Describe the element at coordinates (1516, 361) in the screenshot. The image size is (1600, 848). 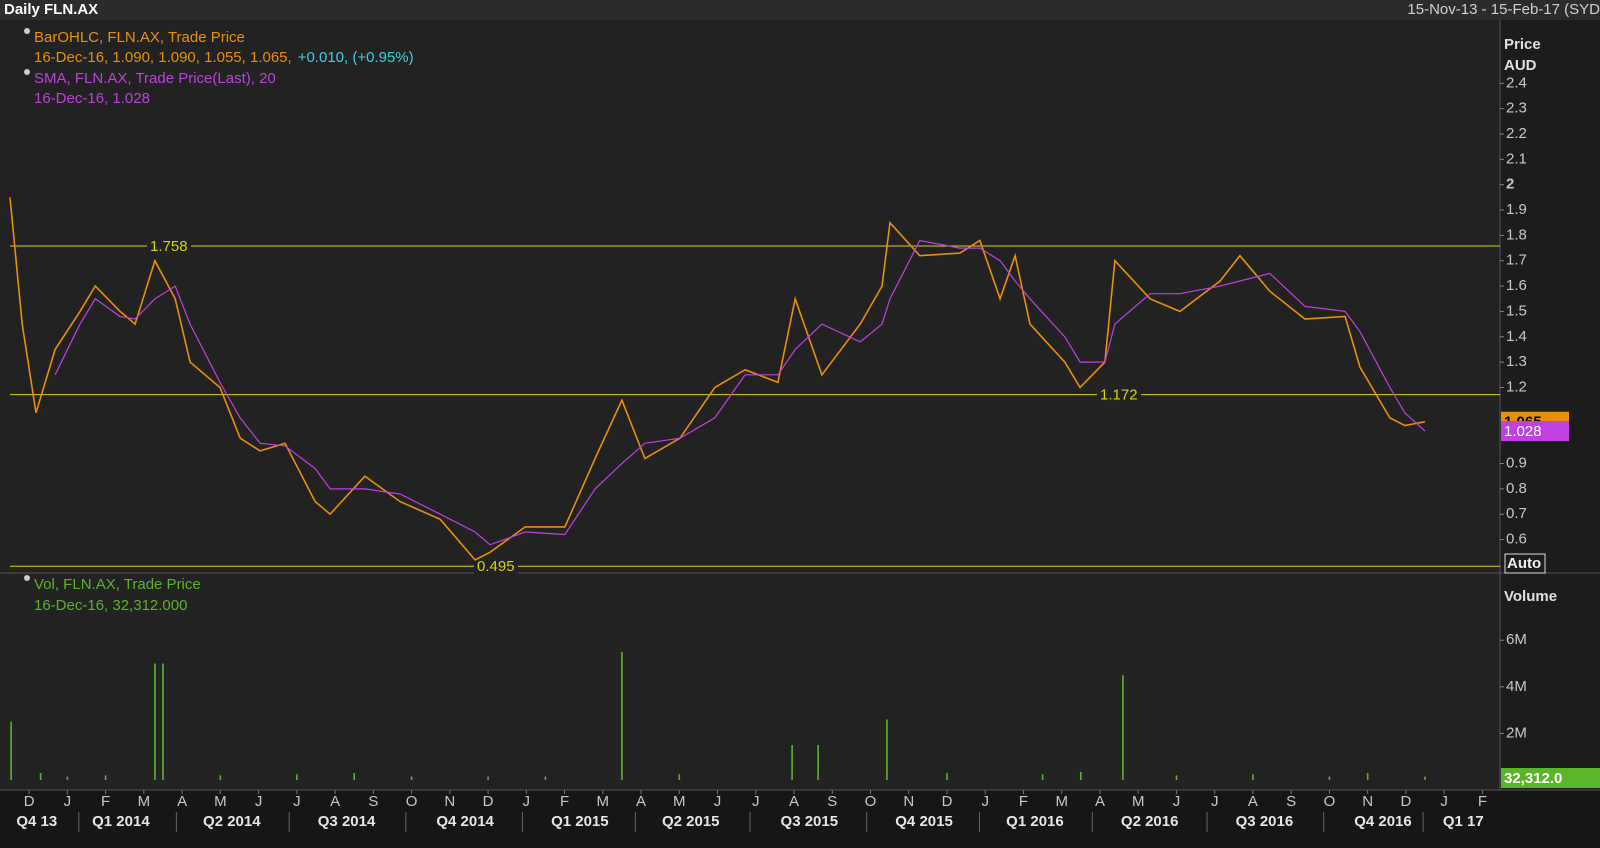
I see `y-tick-label: 1.3` at that location.